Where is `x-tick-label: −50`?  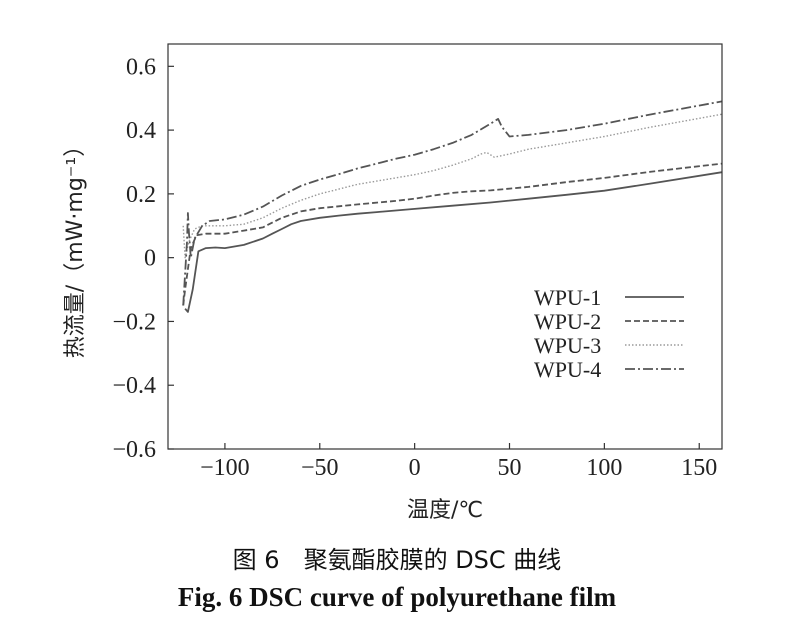
x-tick-label: −50 is located at coordinates (320, 468).